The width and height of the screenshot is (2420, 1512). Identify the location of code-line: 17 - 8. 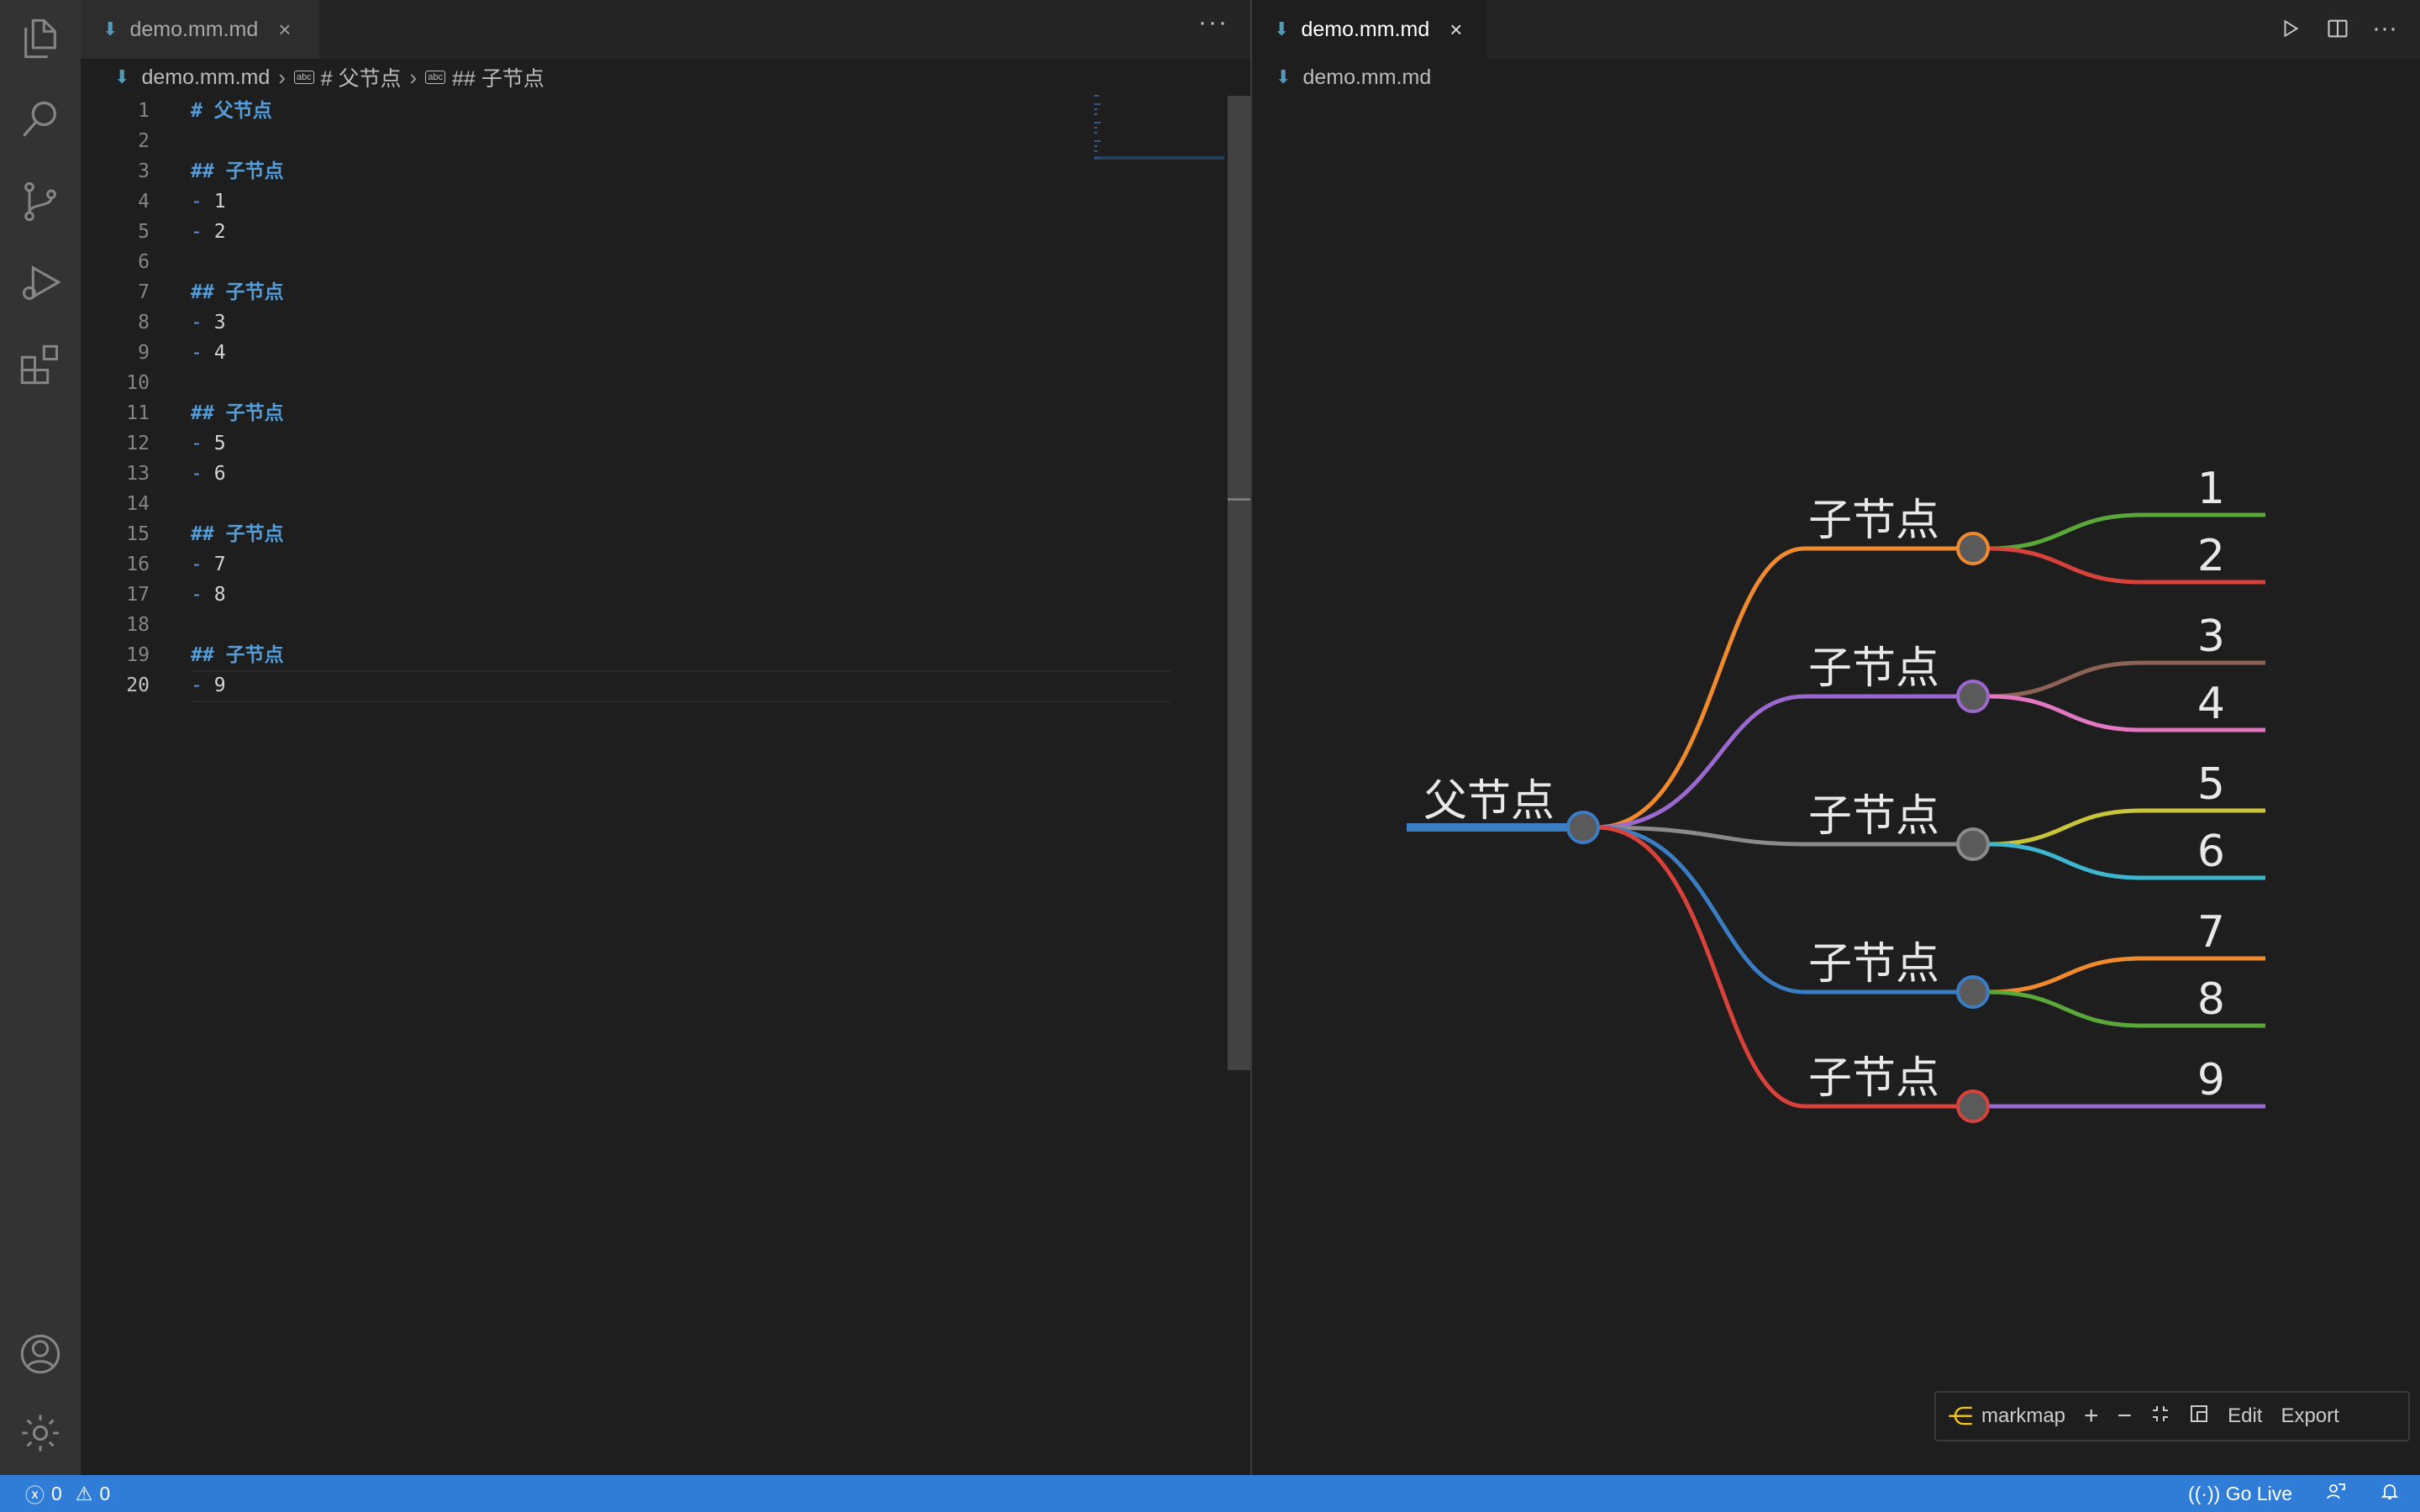
(585, 595).